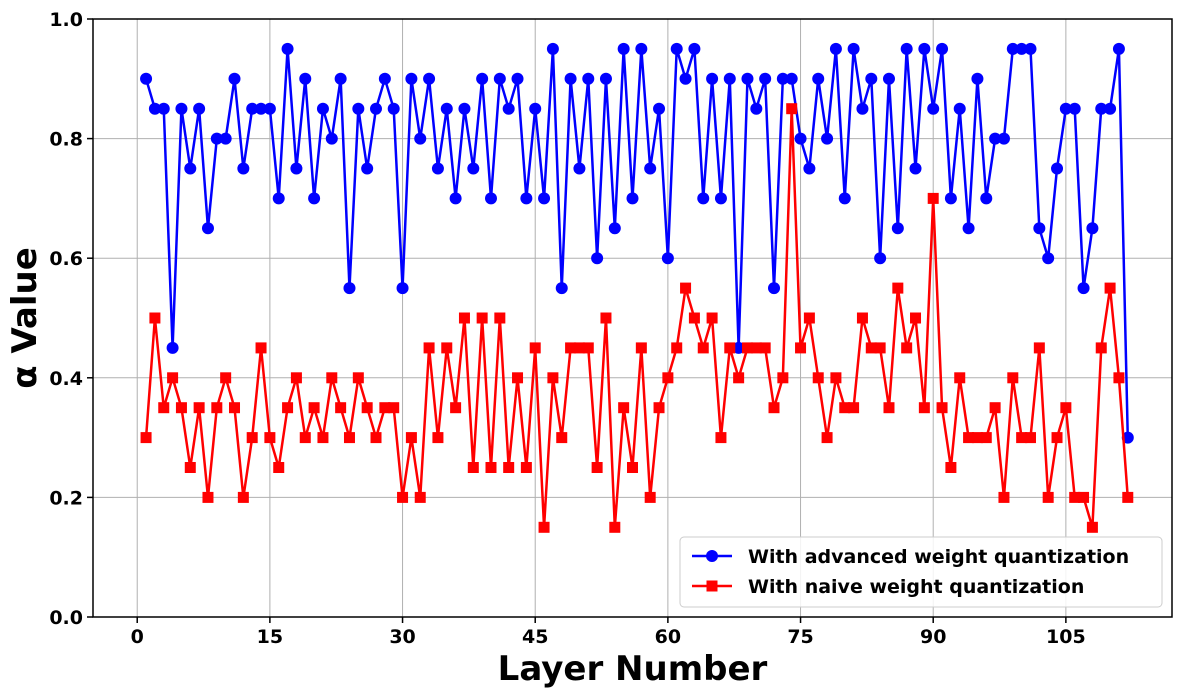  What do you see at coordinates (1066, 637) in the screenshot?
I see `x-tick-label: 105` at bounding box center [1066, 637].